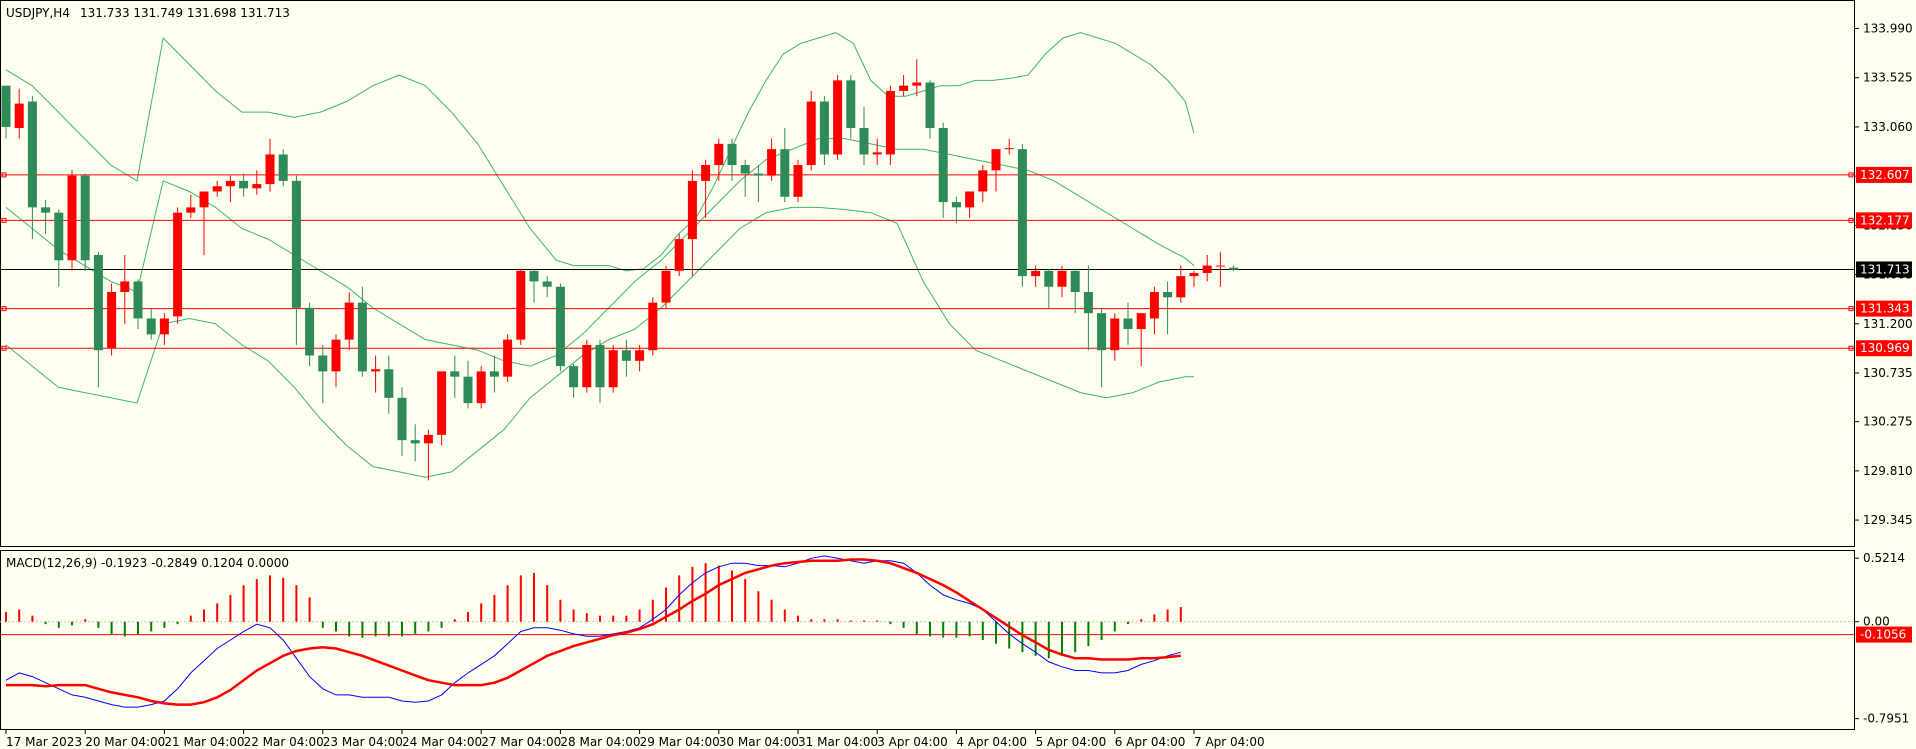  Describe the element at coordinates (185, 13) in the screenshot. I see `ohlc-values: 131.733 131.749 131.698 131.713` at that location.